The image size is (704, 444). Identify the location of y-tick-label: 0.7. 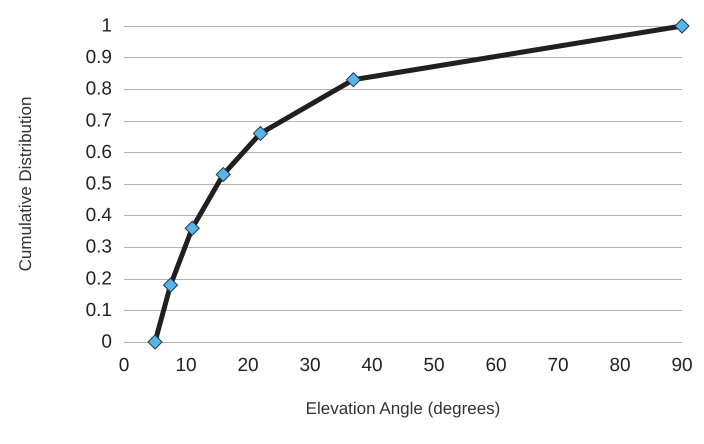
(99, 121).